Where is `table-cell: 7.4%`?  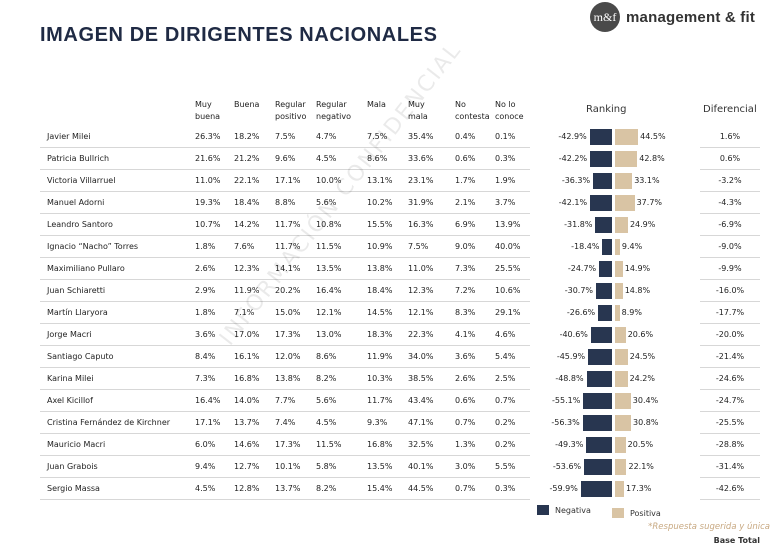 table-cell: 7.4% is located at coordinates (285, 422).